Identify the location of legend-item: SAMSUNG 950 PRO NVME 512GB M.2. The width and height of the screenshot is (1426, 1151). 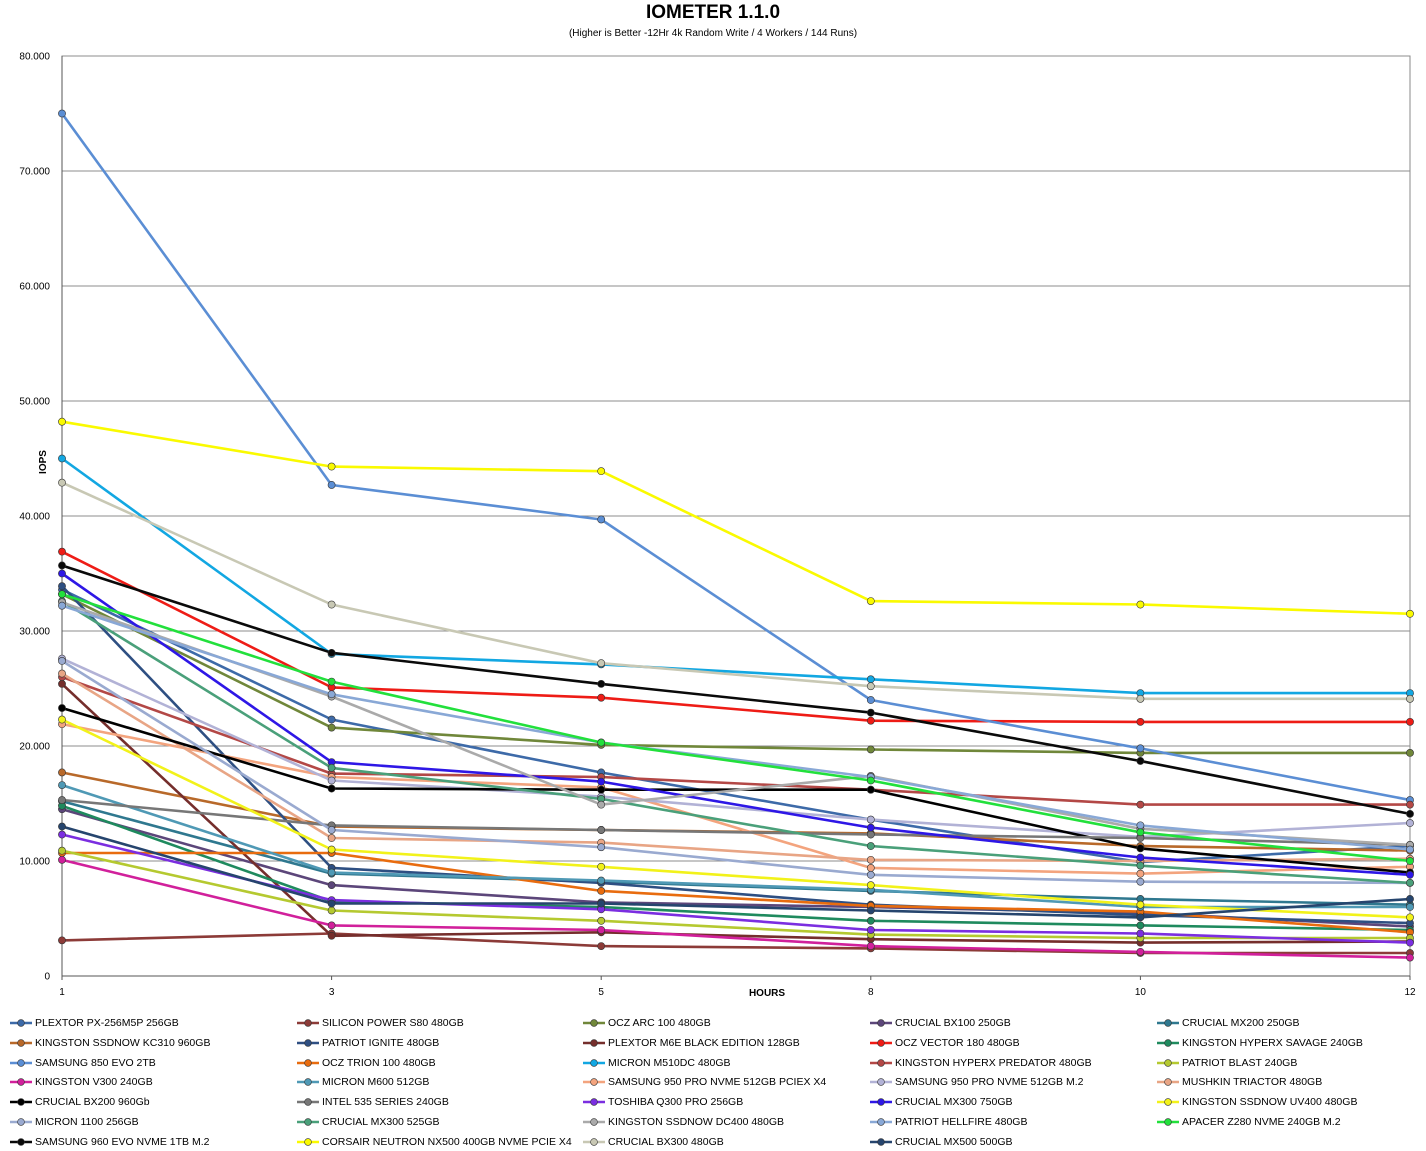
(976, 1082).